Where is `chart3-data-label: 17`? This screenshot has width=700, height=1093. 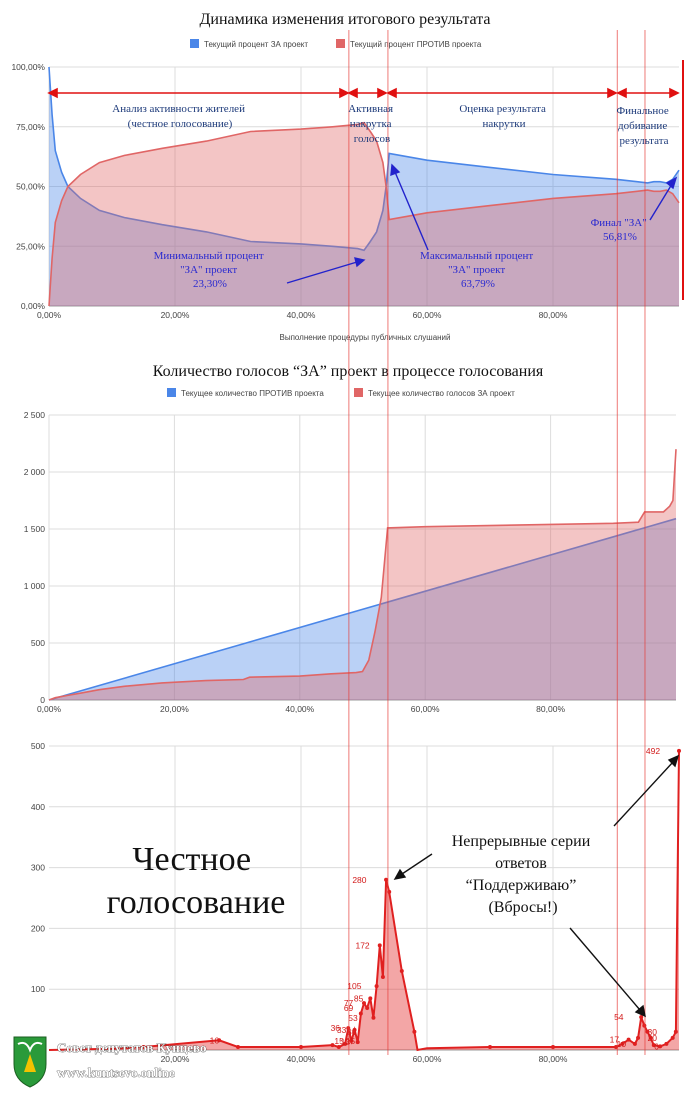 chart3-data-label: 17 is located at coordinates (615, 1040).